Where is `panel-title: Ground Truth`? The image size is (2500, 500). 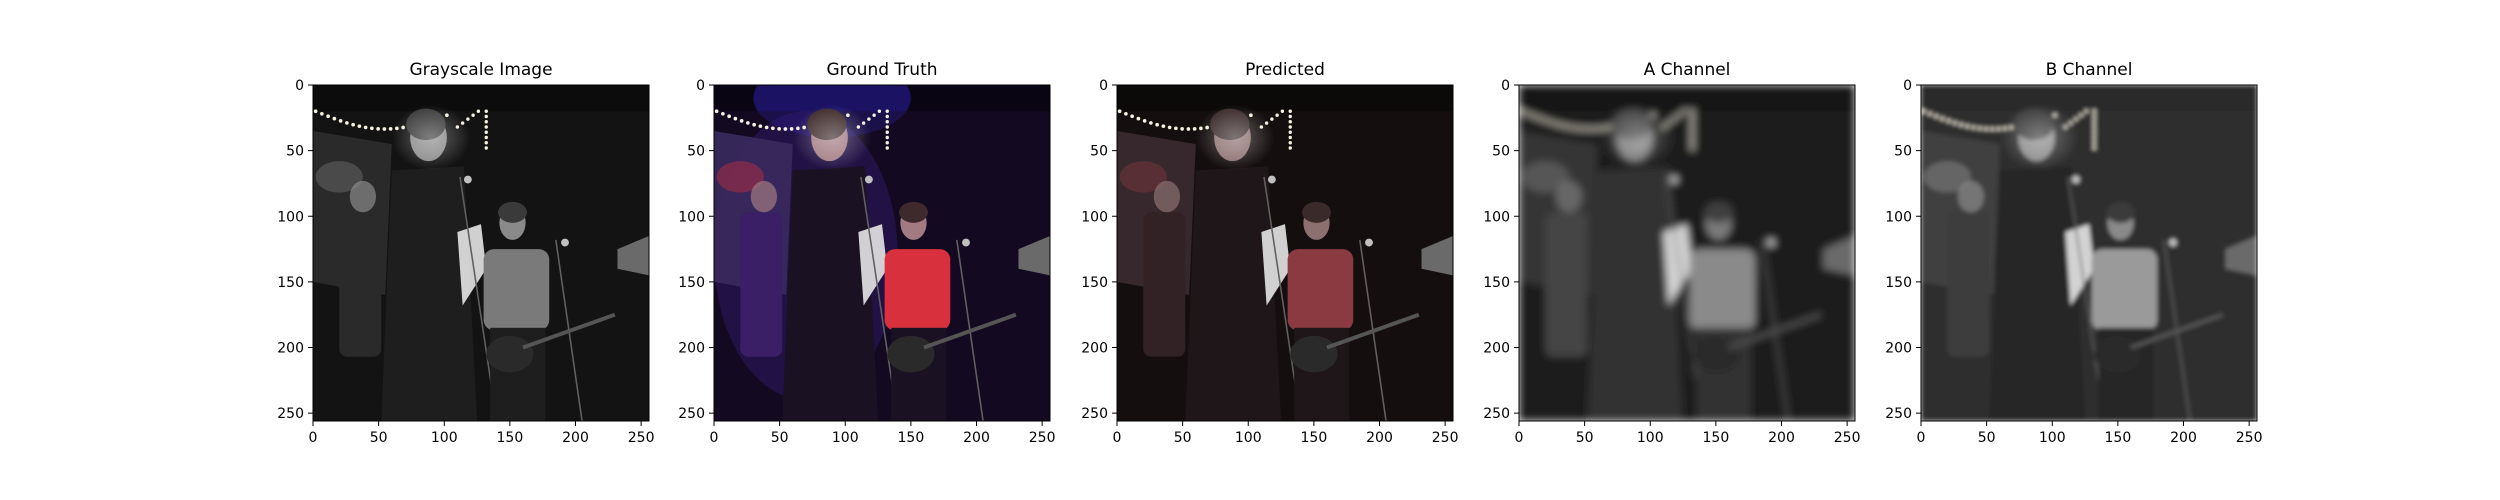
panel-title: Ground Truth is located at coordinates (881, 70).